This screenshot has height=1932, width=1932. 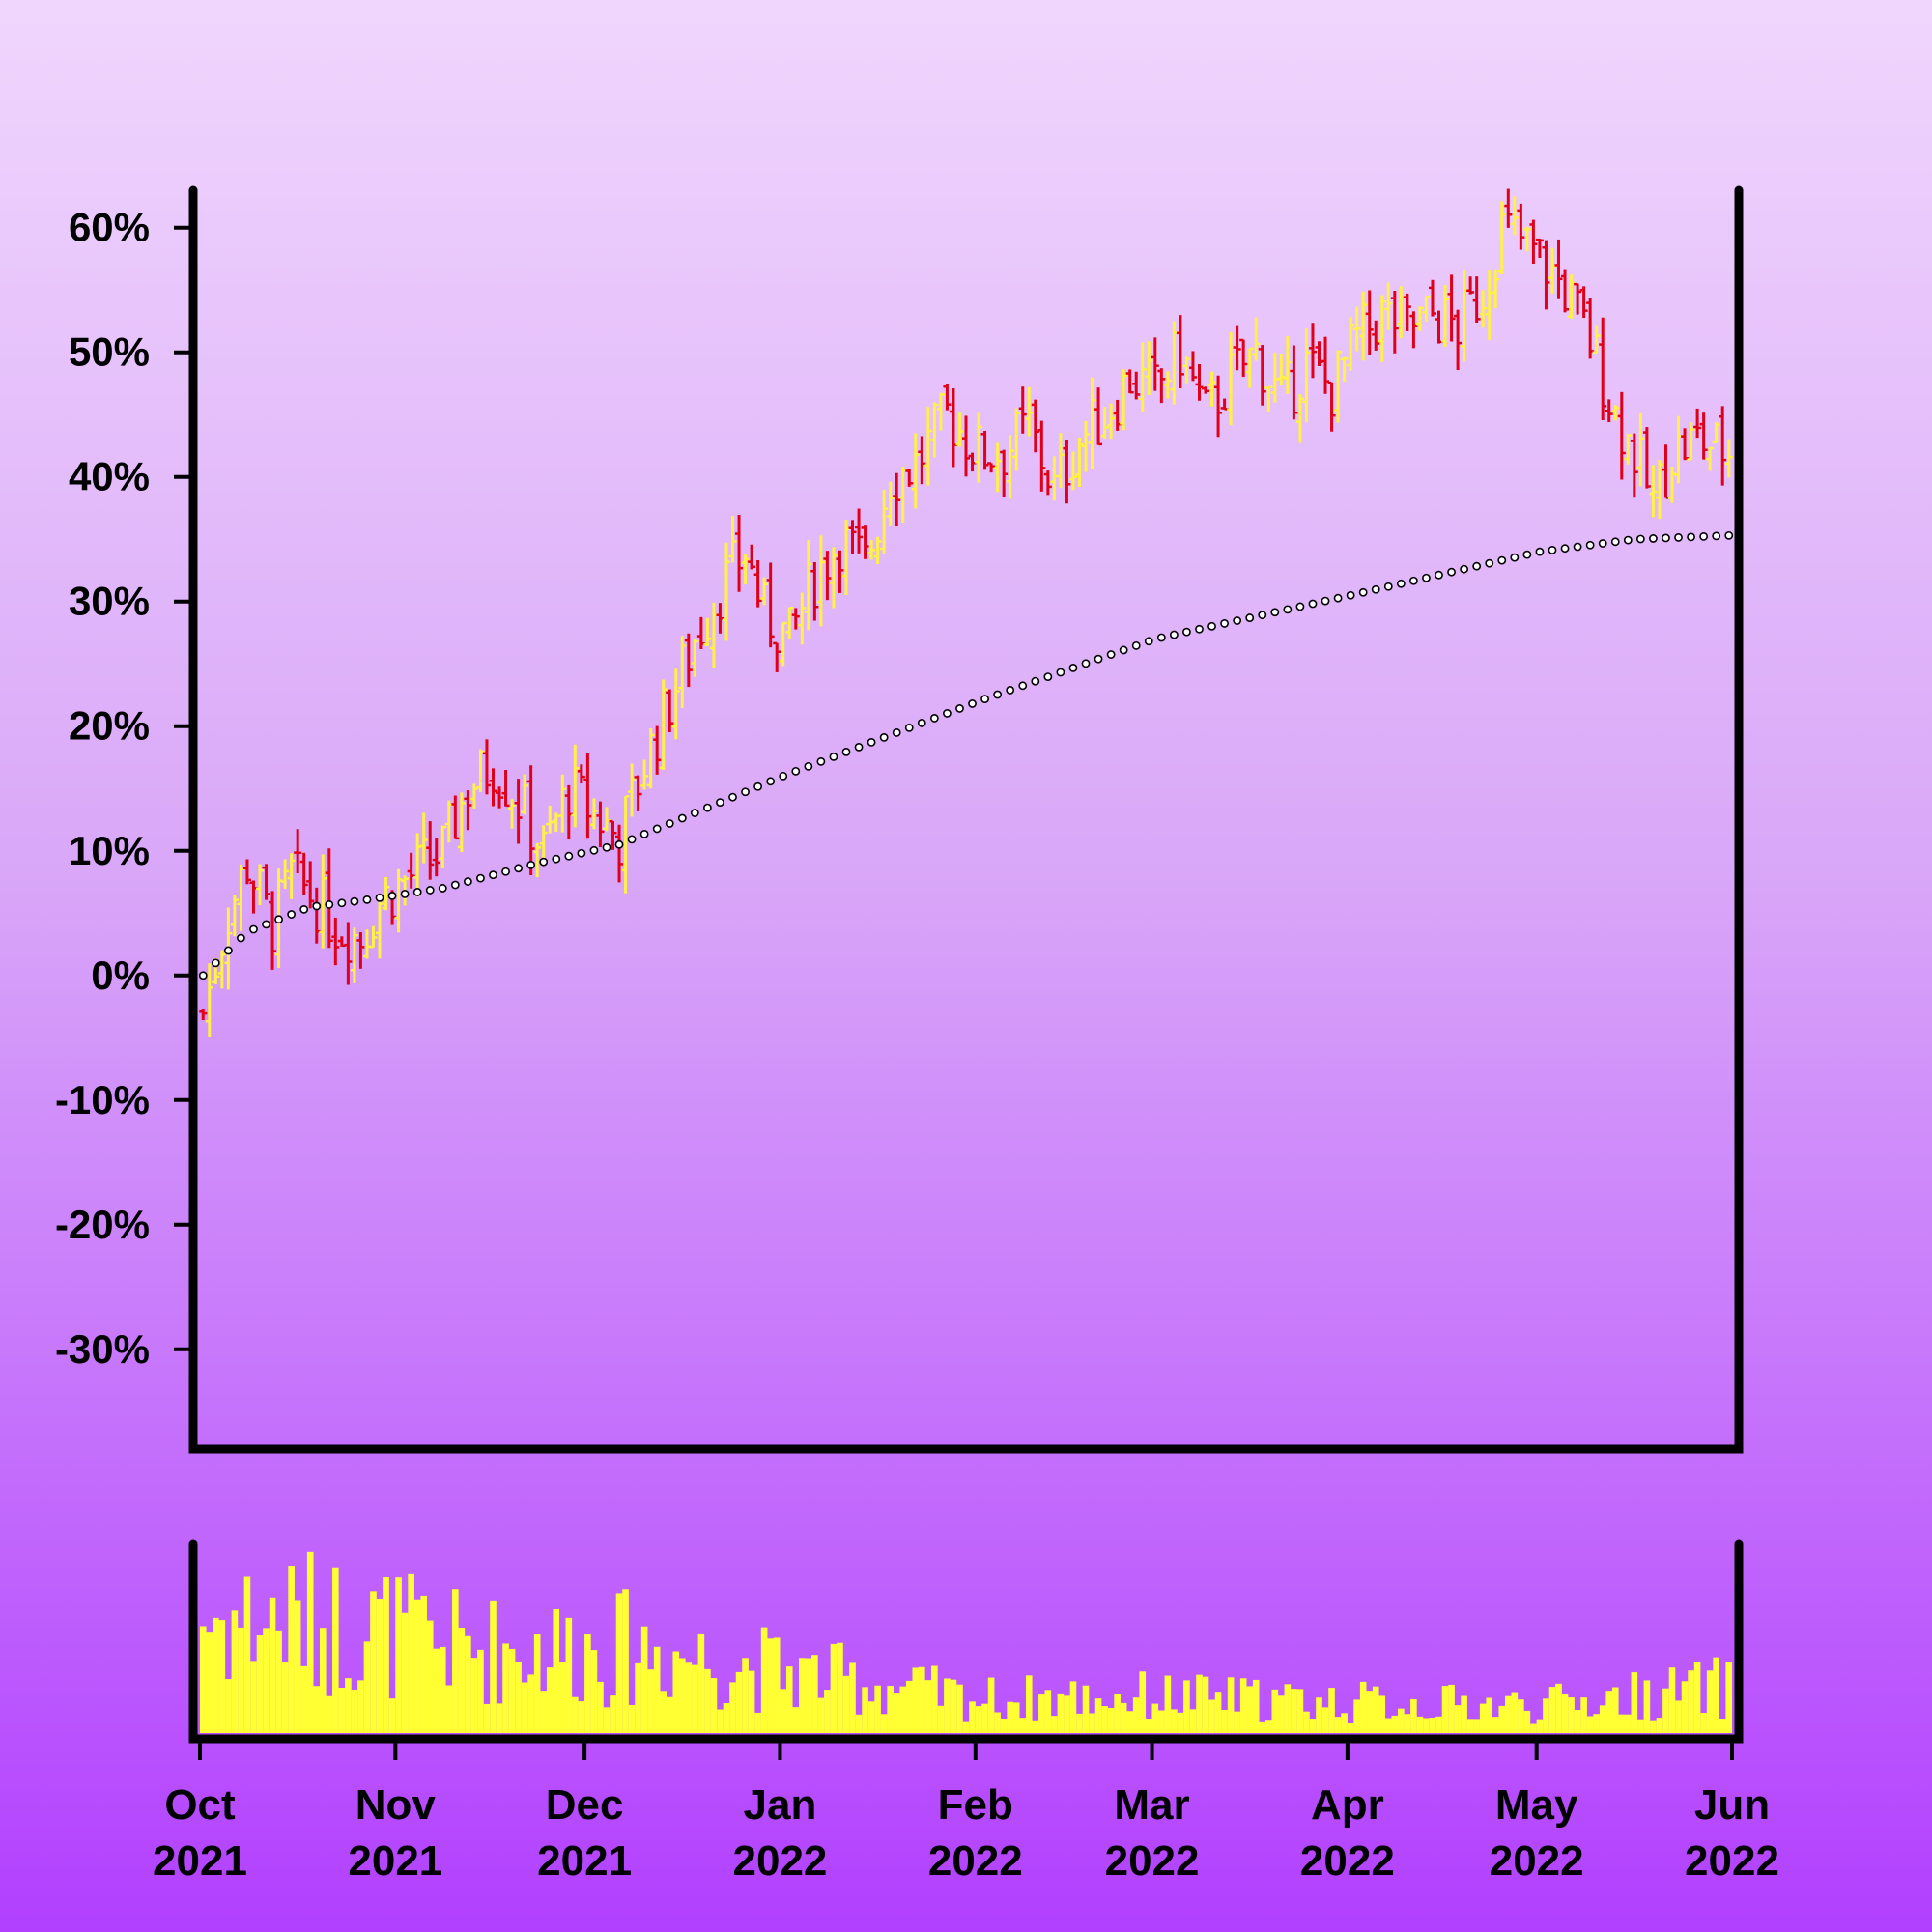 I want to click on x-tick-year: 2021, so click(x=584, y=1861).